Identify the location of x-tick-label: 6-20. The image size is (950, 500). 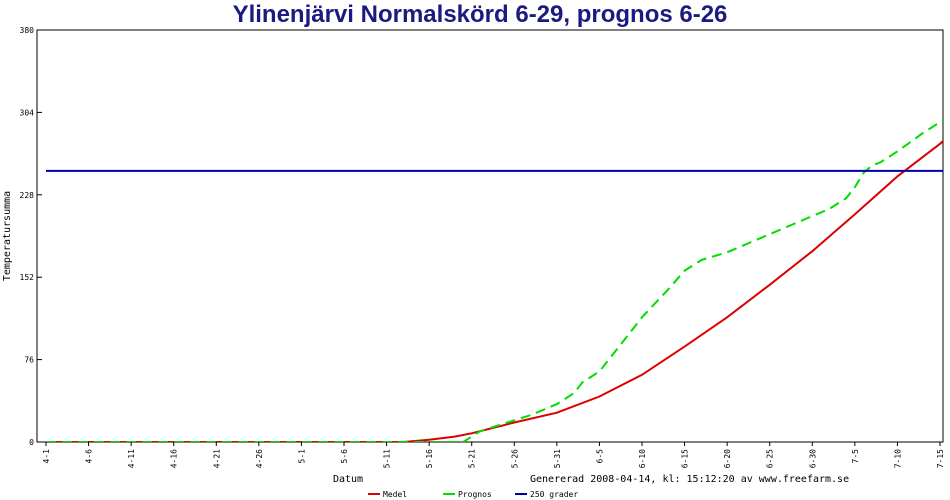
(727, 458).